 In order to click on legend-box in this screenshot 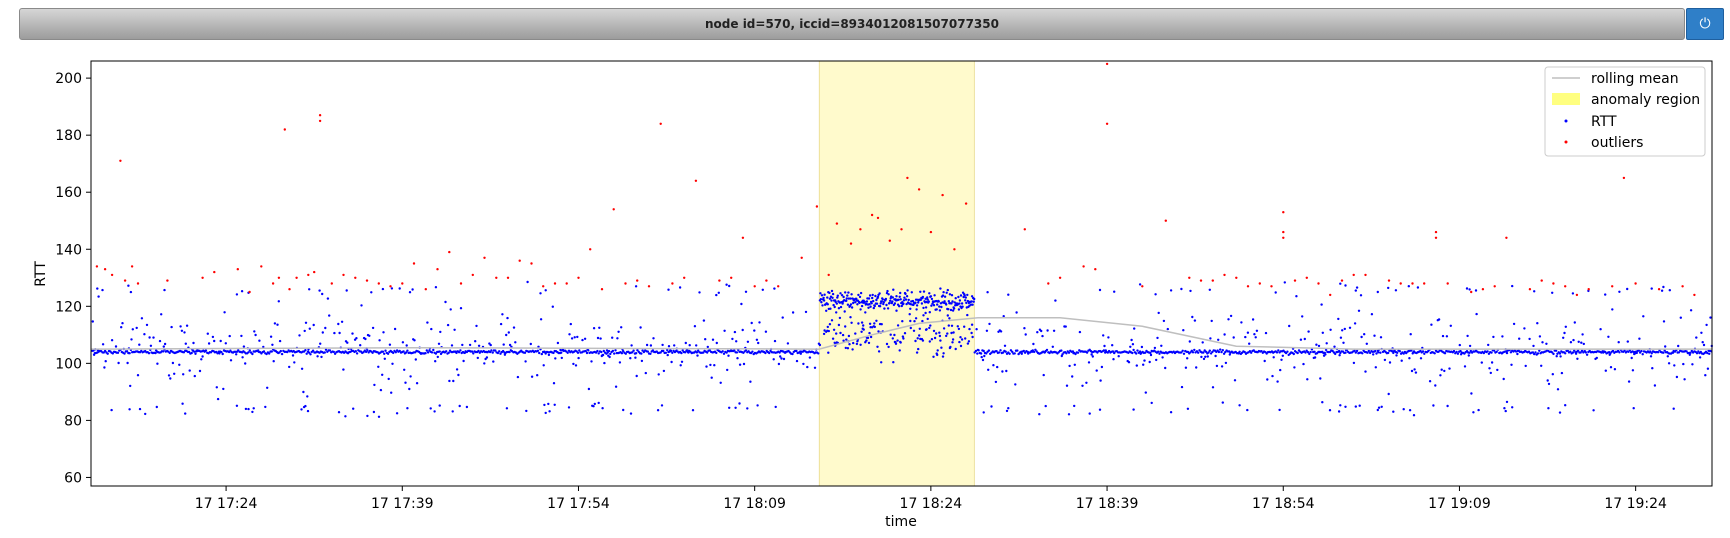, I will do `click(1625, 111)`.